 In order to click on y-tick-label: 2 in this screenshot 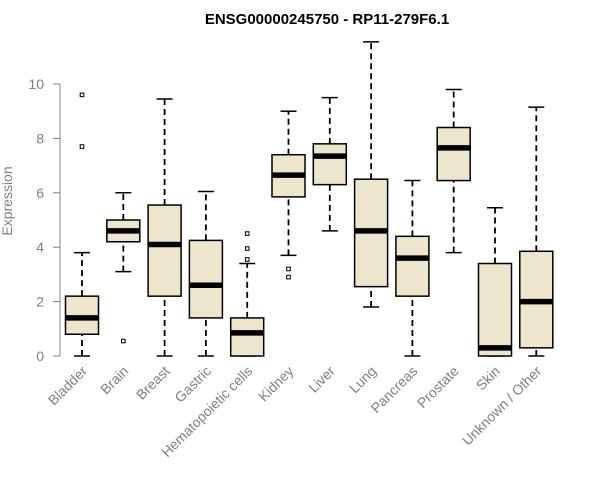, I will do `click(40, 302)`.